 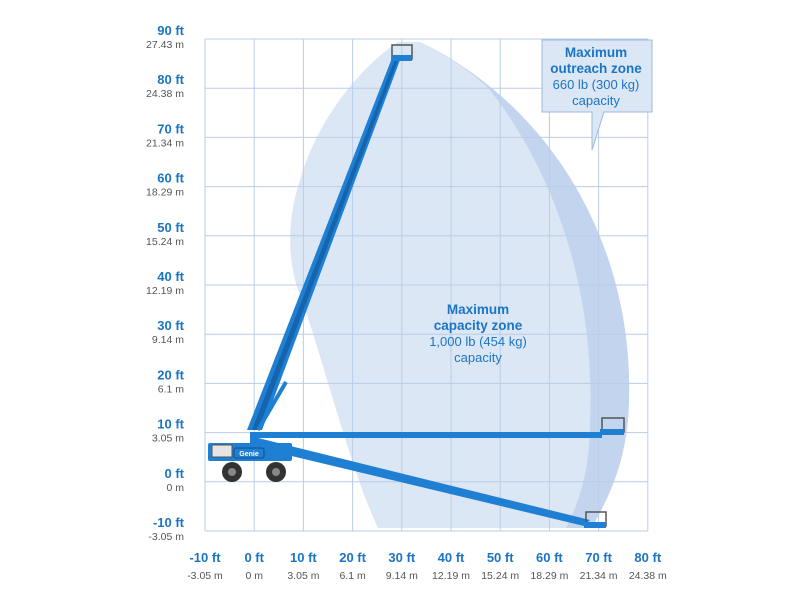 I want to click on x-tick-label-m: 0 m, so click(x=254, y=576).